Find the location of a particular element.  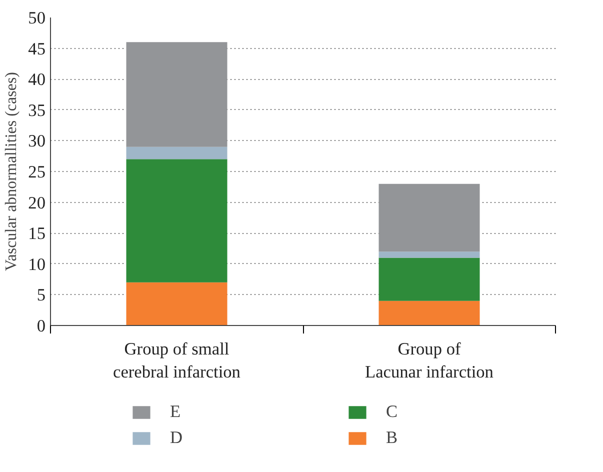

y-tick-label: 20 is located at coordinates (37, 202).